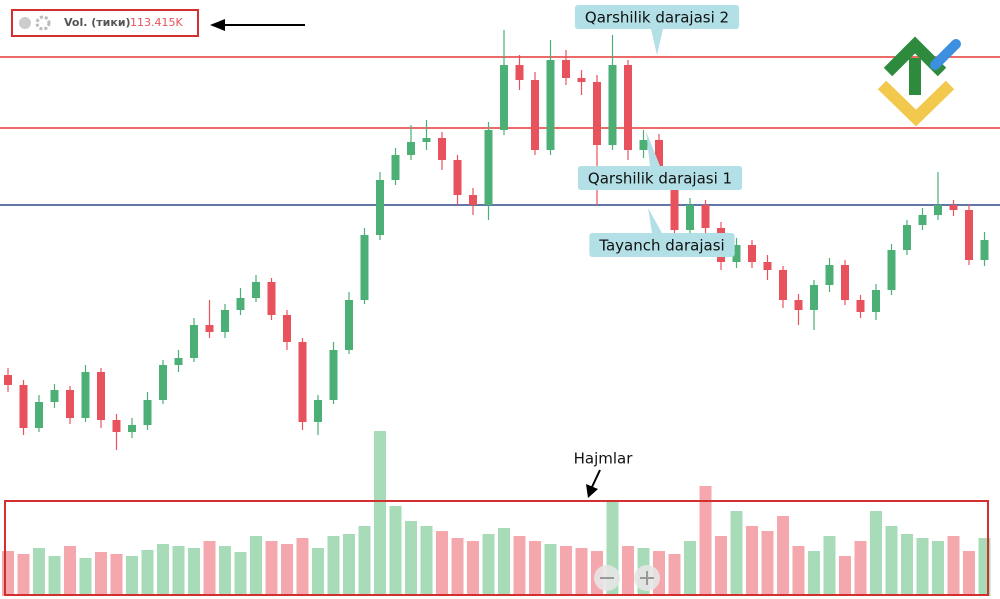 Image resolution: width=1000 pixels, height=599 pixels. What do you see at coordinates (596, 478) in the screenshot?
I see `arrow` at bounding box center [596, 478].